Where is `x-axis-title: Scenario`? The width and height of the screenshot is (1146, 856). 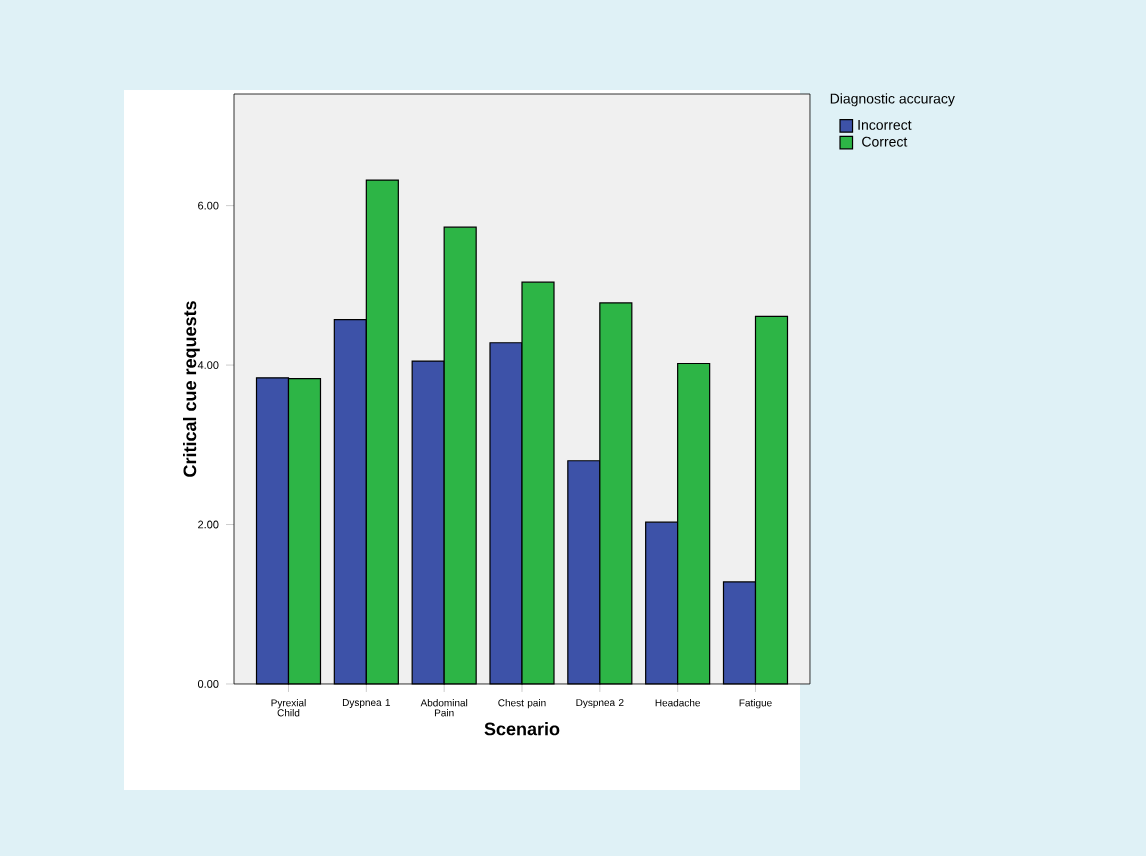
x-axis-title: Scenario is located at coordinates (522, 729).